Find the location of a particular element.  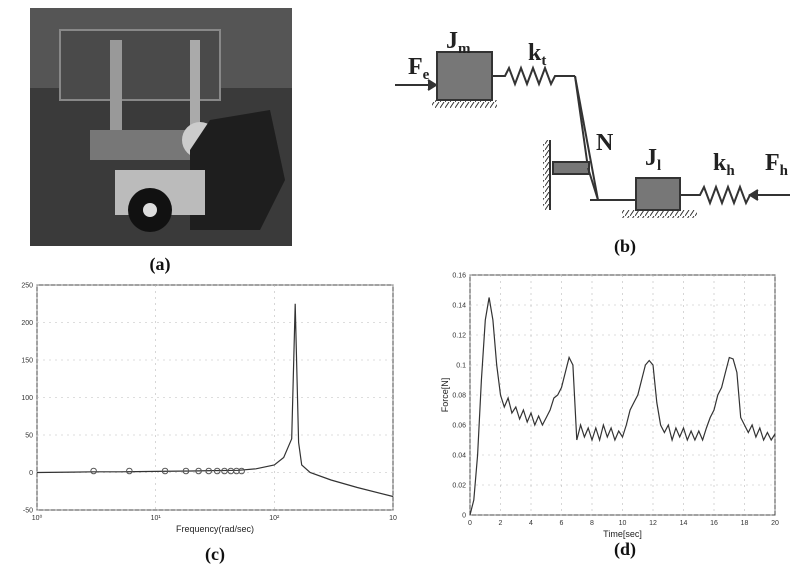

y-tick-label: -50 is located at coordinates (28, 511).